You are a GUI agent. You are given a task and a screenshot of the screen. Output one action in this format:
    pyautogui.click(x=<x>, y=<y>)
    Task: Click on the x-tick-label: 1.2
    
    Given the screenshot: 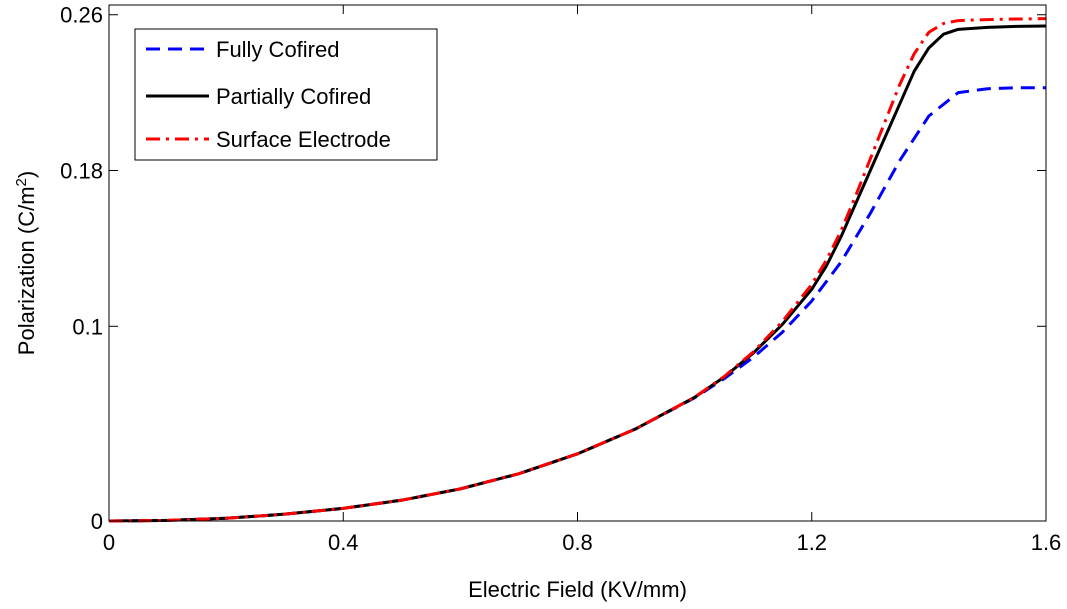 What is the action you would take?
    pyautogui.click(x=811, y=542)
    